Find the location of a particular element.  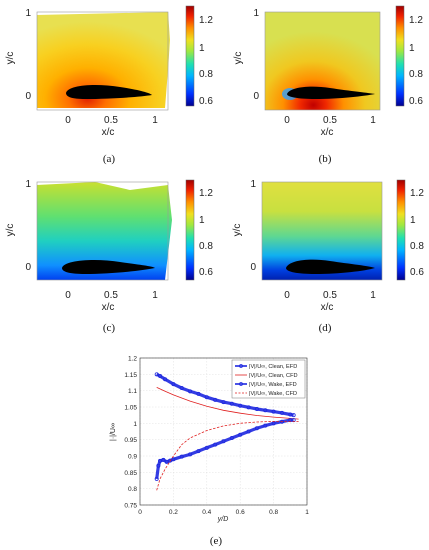

panel-c: 1 0 y/c 0 0.5 1 x/c 1.2 1 0.8 0.6 is located at coordinates (109, 246).